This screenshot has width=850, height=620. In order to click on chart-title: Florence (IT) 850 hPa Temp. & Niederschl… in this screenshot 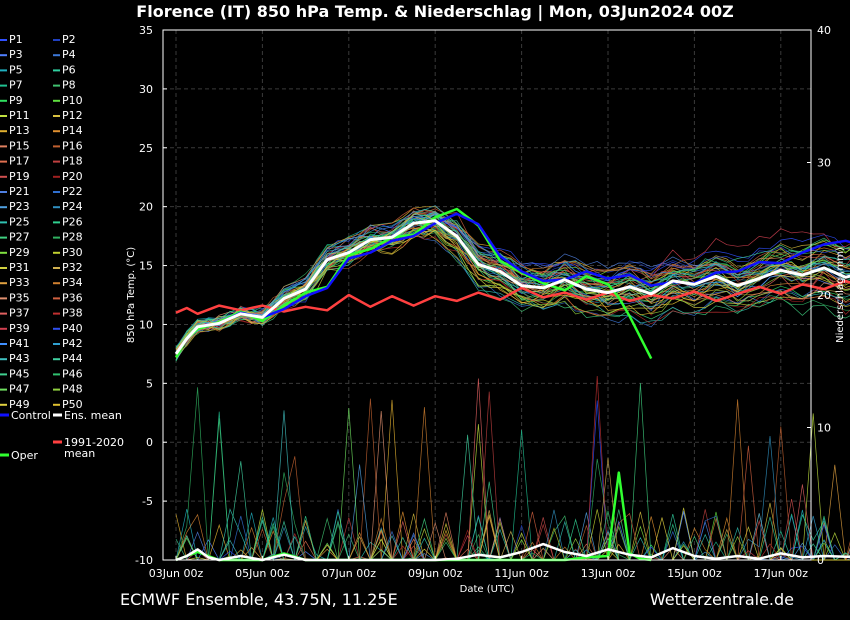, I will do `click(434, 12)`.